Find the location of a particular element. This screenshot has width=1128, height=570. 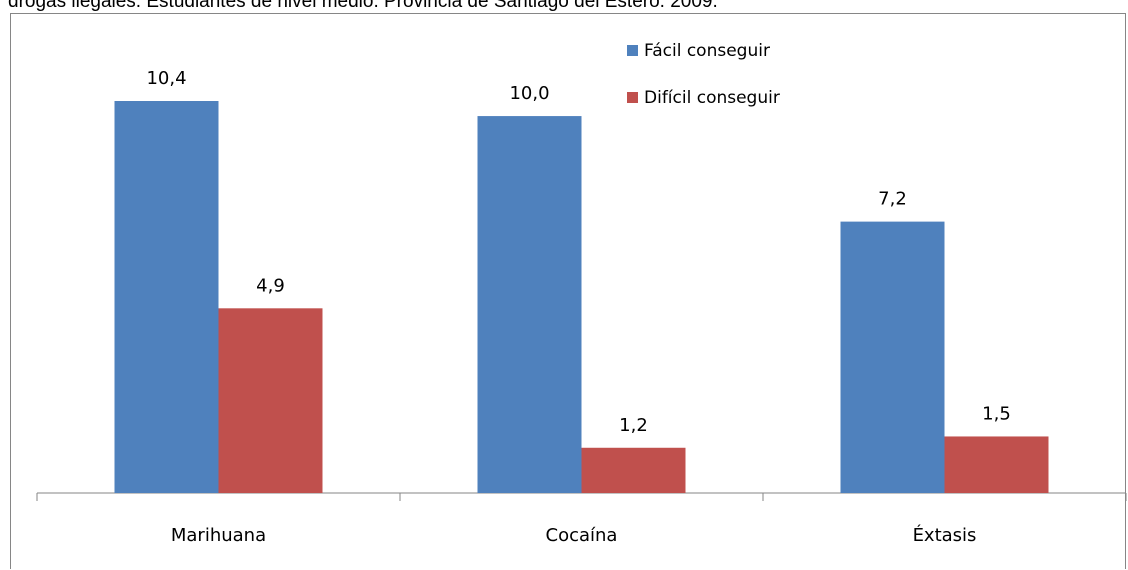

data-label-facil-conseguir-marihuana: 10,4 is located at coordinates (166, 78).